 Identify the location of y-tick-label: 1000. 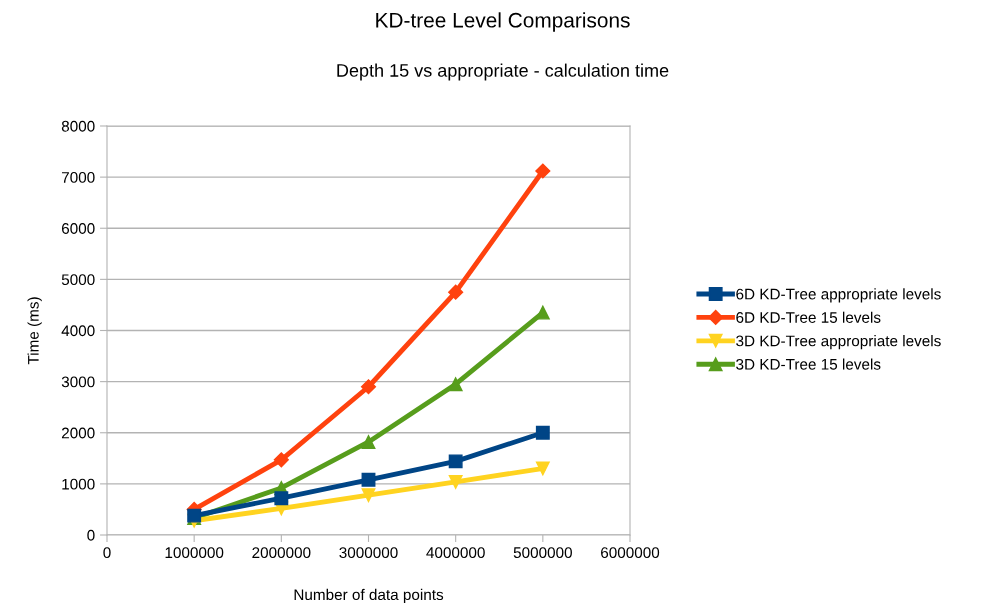
(78, 484).